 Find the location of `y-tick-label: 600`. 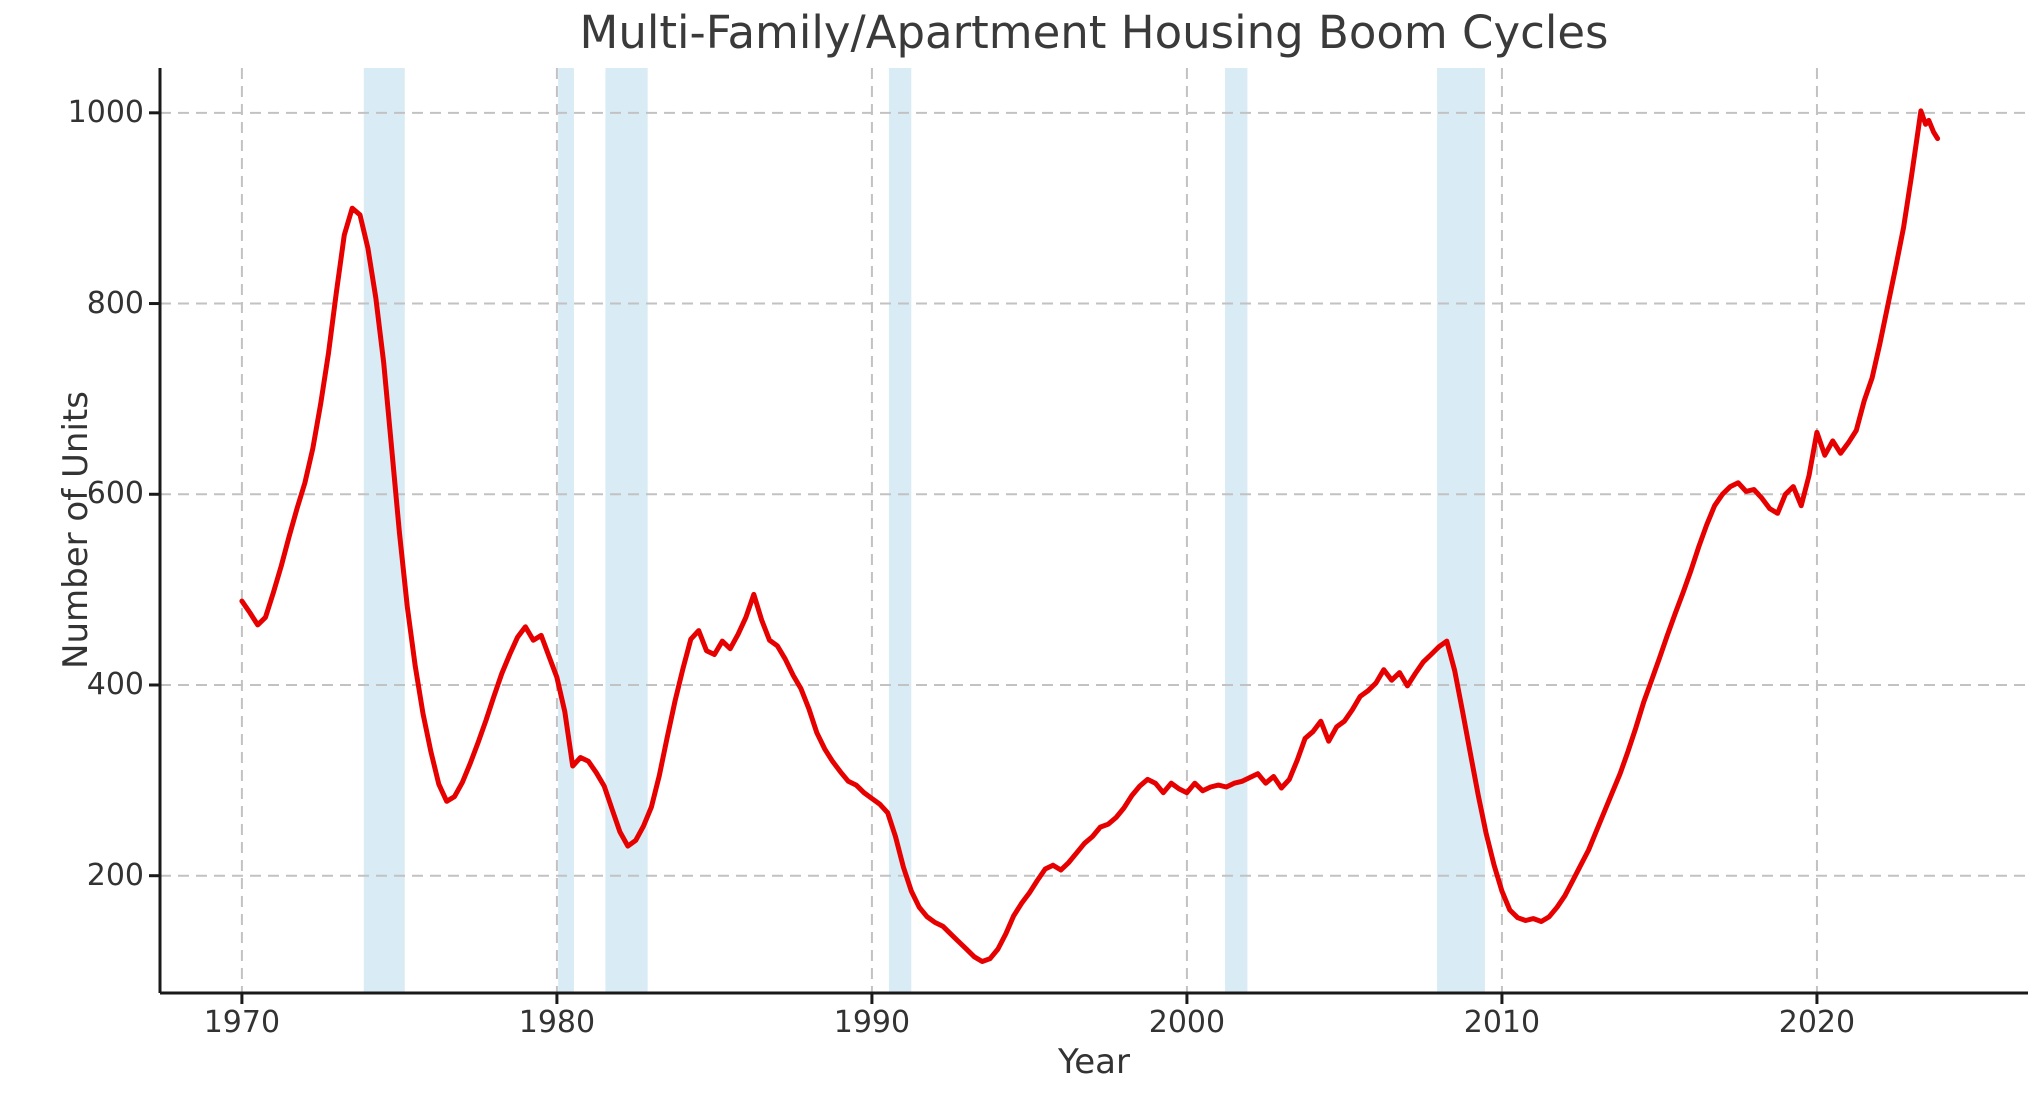

y-tick-label: 600 is located at coordinates (115, 494).